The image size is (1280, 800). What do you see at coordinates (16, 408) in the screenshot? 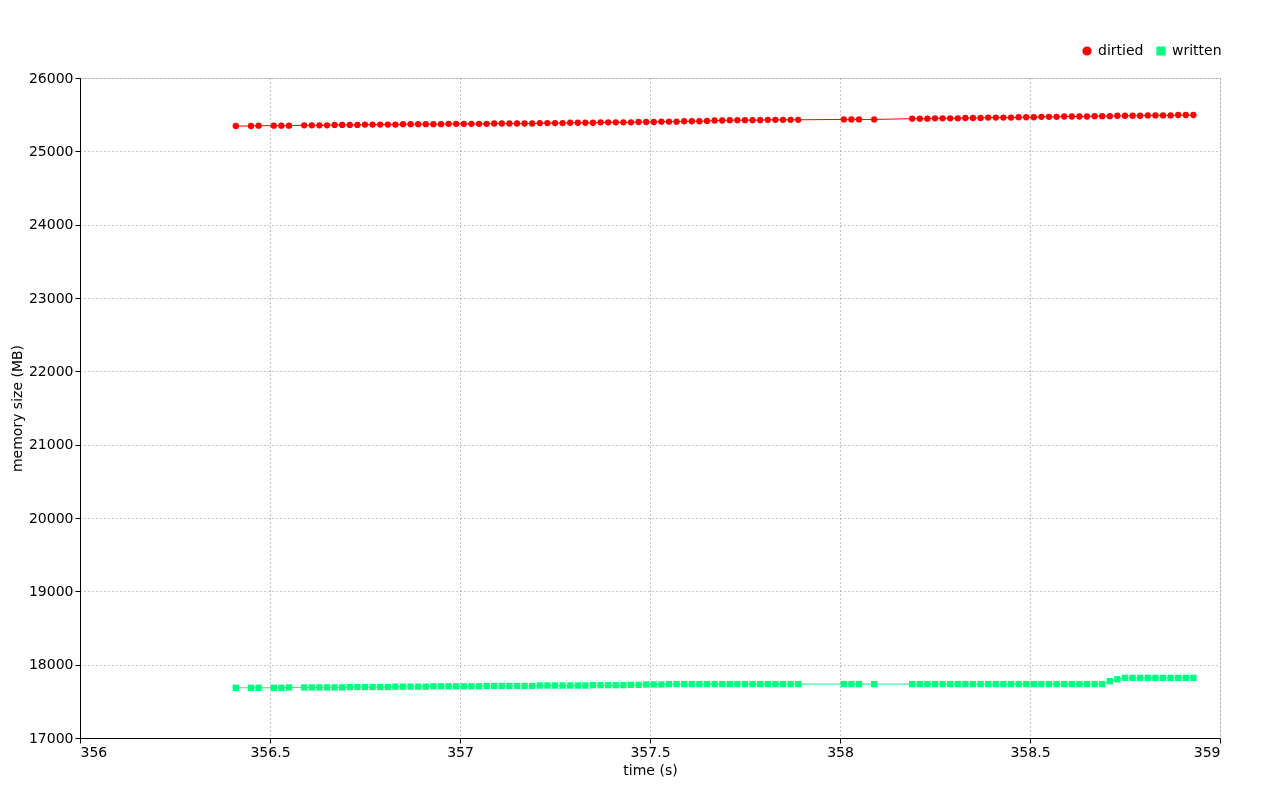
I see `y-axis-title: memory size (MB)` at bounding box center [16, 408].